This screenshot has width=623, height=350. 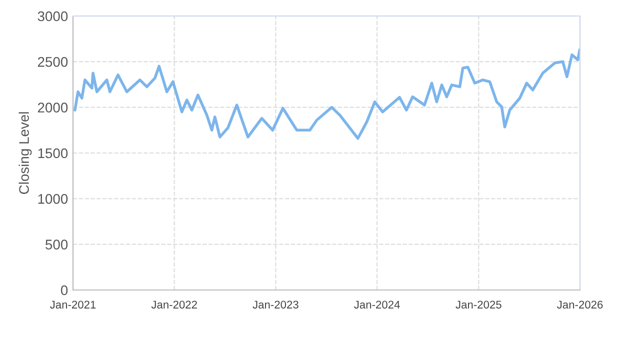 What do you see at coordinates (275, 304) in the screenshot?
I see `x-tick-label: Jan-2023` at bounding box center [275, 304].